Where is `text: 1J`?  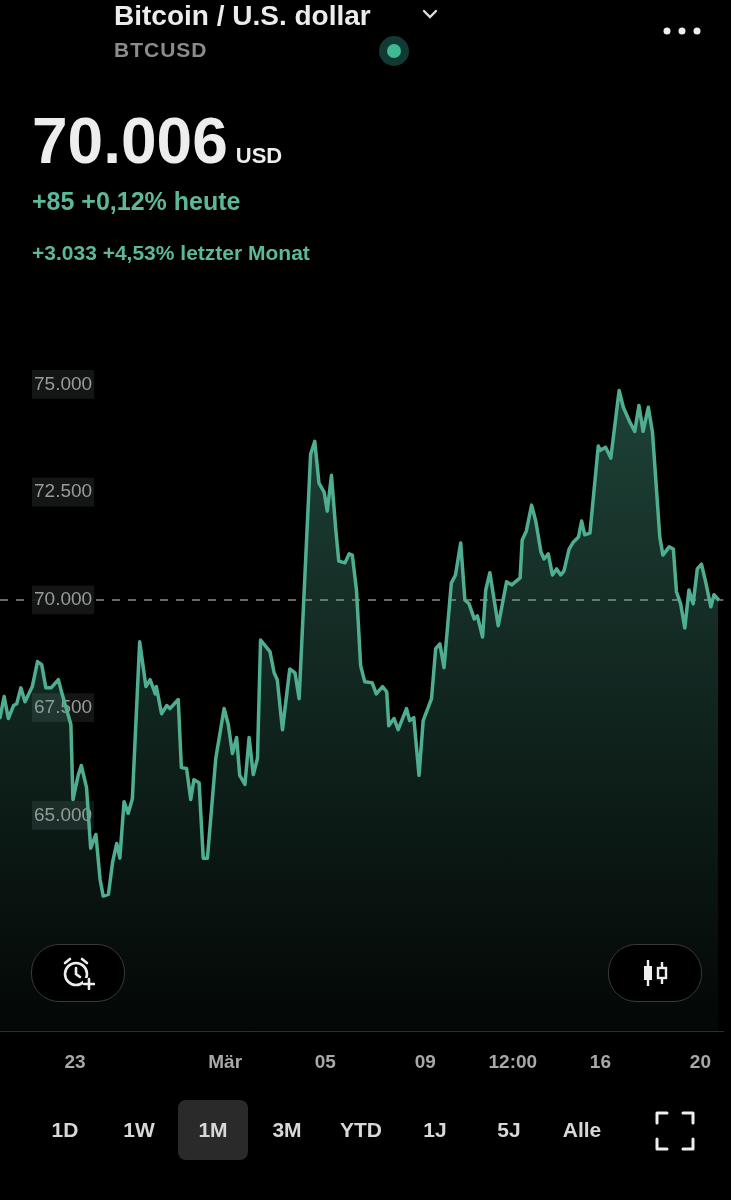 text: 1J is located at coordinates (435, 1130).